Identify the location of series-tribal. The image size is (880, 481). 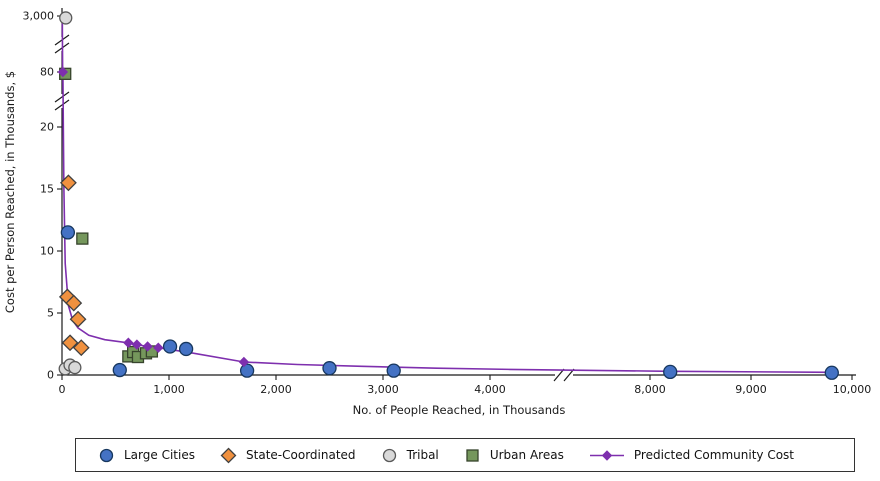
(70, 193).